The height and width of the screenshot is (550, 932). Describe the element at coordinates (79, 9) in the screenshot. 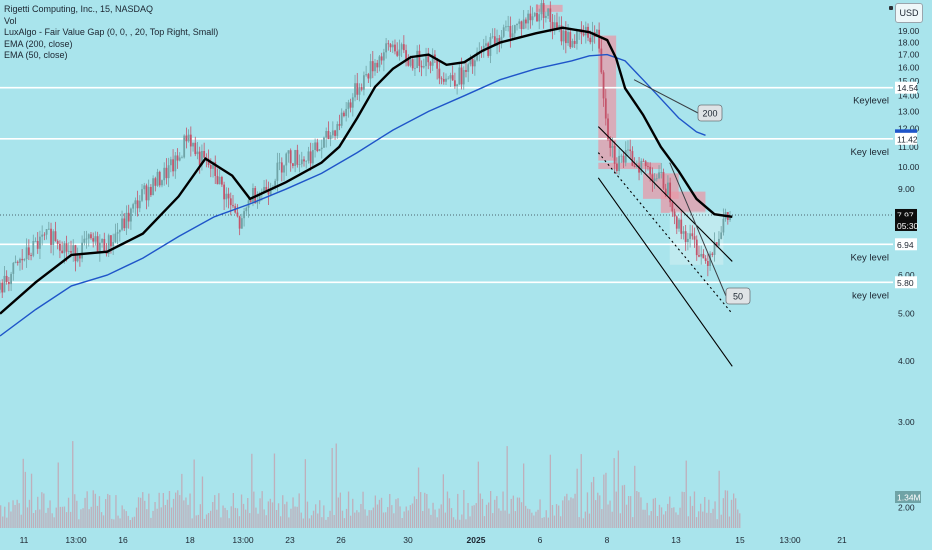

I see `legend-symbol: Rigetti Computing, Inc., 15, NASDAQ` at that location.